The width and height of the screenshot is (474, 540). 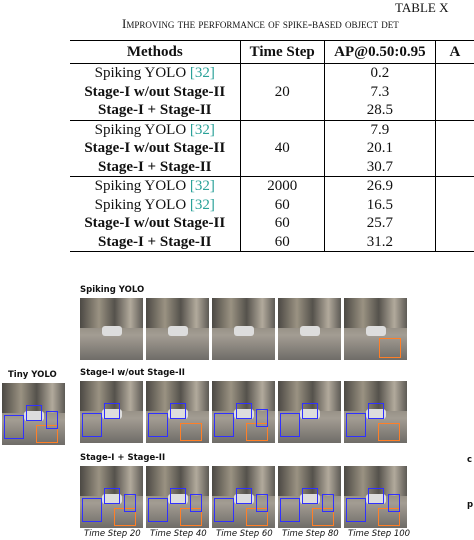 I want to click on time-step: 20, so click(x=282, y=91).